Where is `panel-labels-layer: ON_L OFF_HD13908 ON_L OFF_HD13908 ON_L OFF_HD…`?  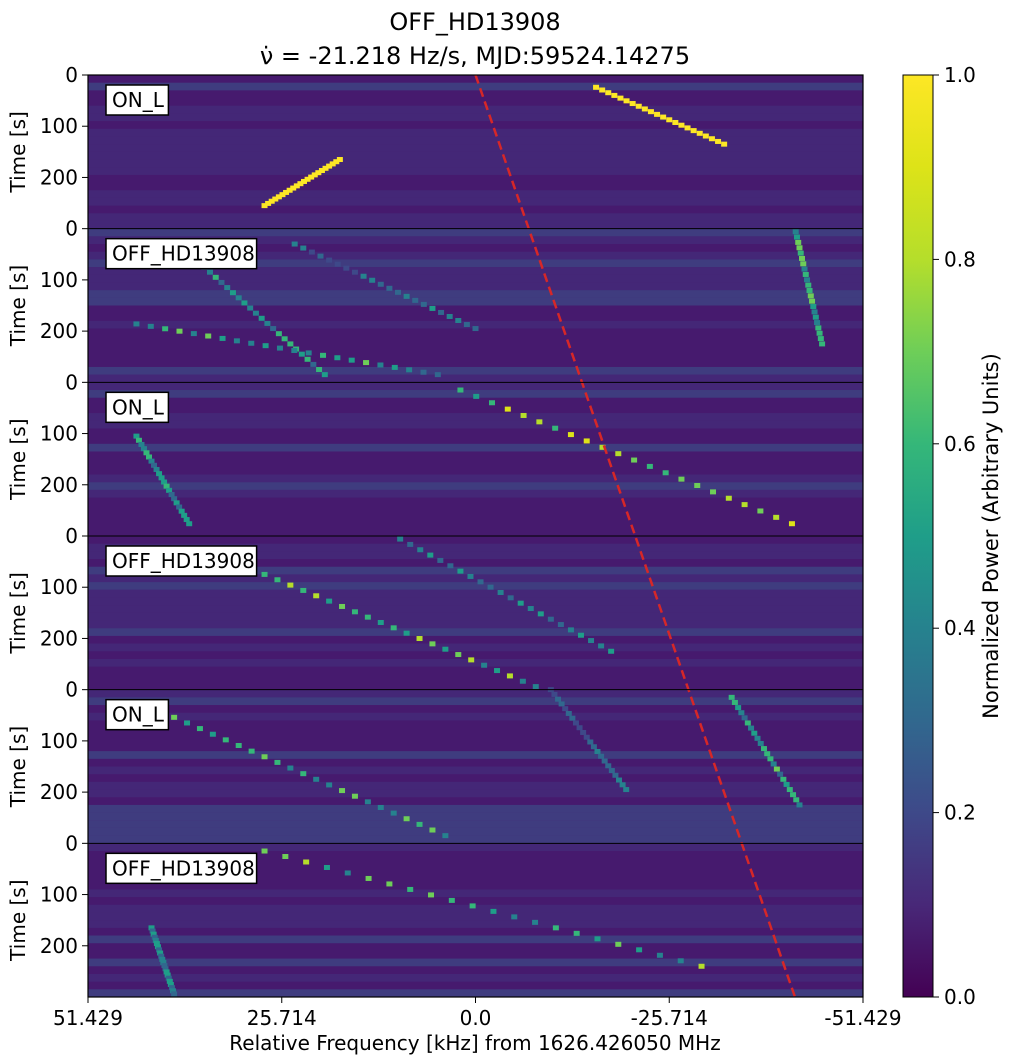 panel-labels-layer: ON_L OFF_HD13908 ON_L OFF_HD13908 ON_L OFF_HD… is located at coordinates (181, 484).